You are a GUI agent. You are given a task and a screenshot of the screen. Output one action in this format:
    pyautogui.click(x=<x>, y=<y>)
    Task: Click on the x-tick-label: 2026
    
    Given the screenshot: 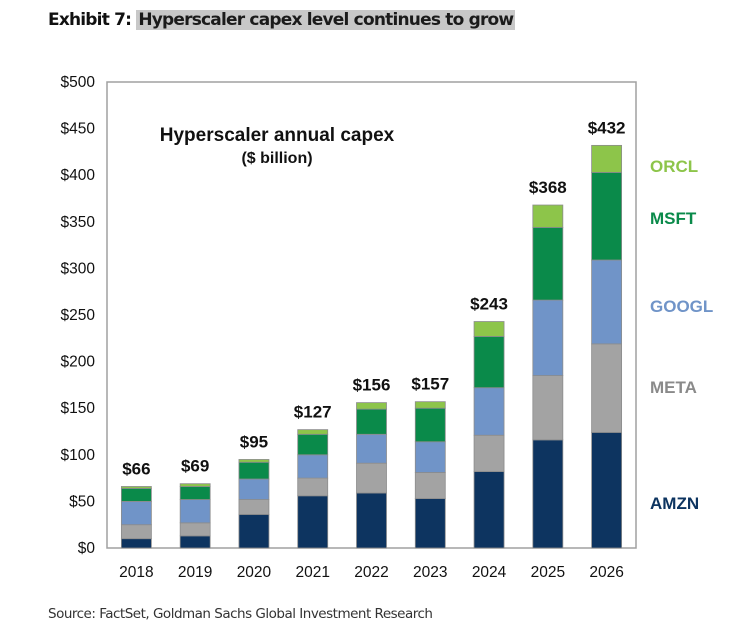 What is the action you would take?
    pyautogui.click(x=606, y=572)
    